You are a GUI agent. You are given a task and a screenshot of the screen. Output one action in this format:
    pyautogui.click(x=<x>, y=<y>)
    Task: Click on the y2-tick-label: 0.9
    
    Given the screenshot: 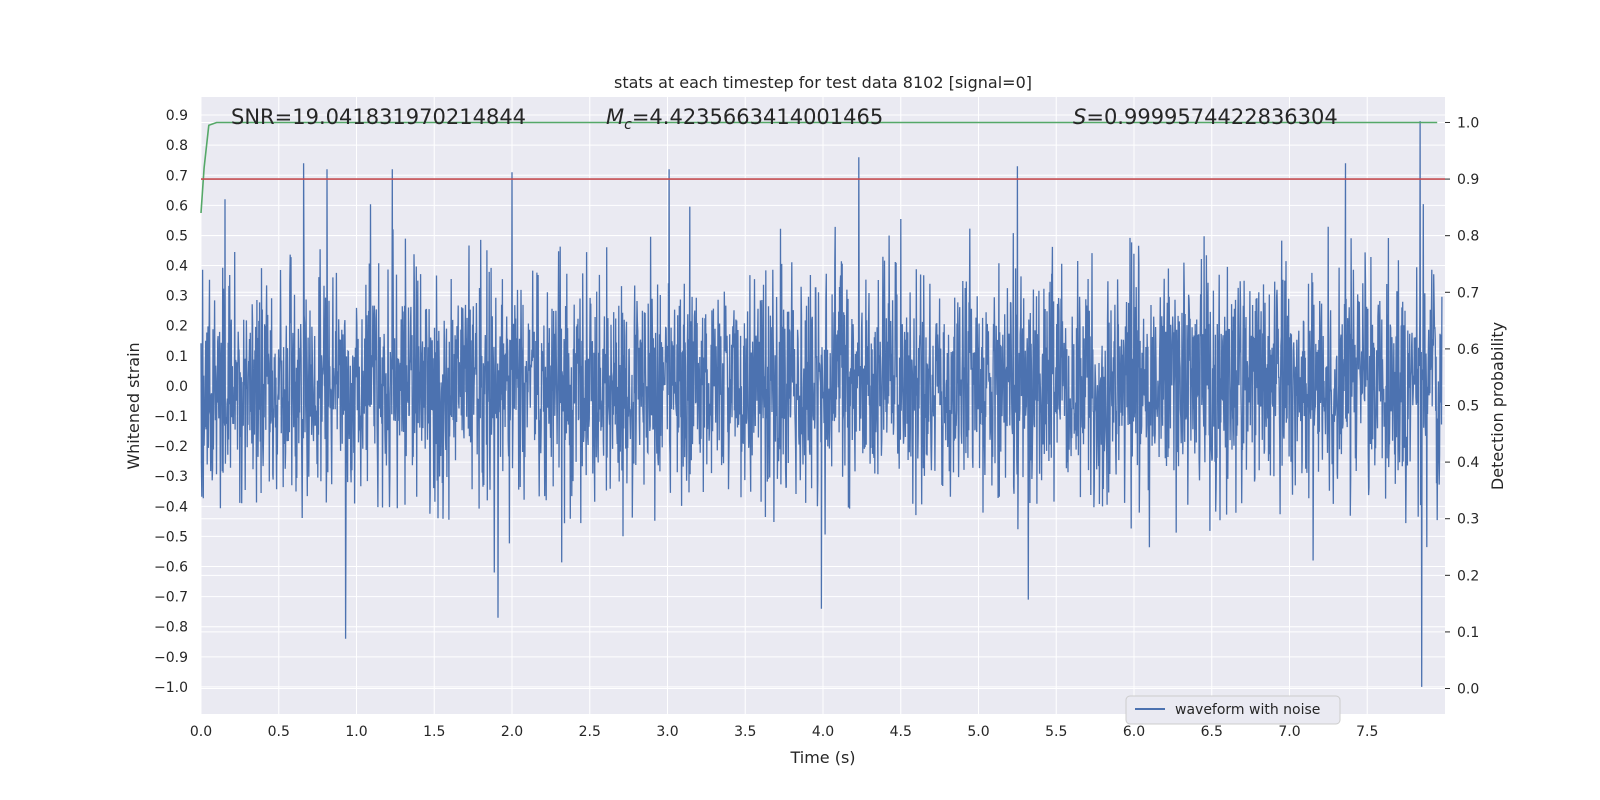 What is the action you would take?
    pyautogui.click(x=1468, y=180)
    